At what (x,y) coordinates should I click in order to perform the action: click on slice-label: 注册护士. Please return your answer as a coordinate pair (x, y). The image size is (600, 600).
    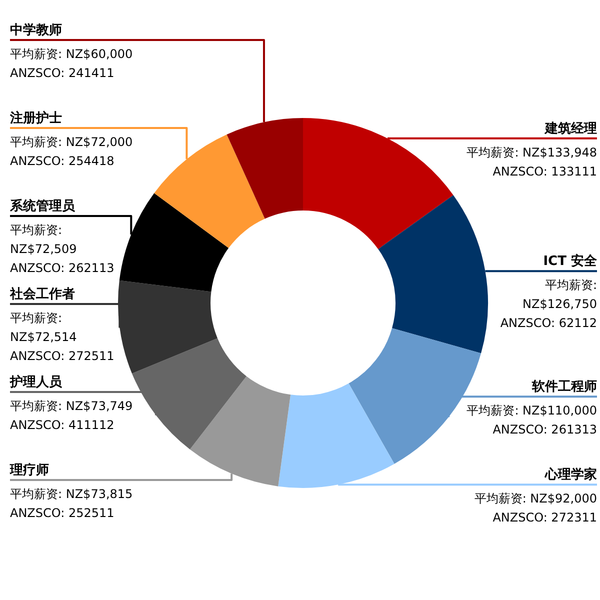
    Looking at the image, I should click on (35, 118).